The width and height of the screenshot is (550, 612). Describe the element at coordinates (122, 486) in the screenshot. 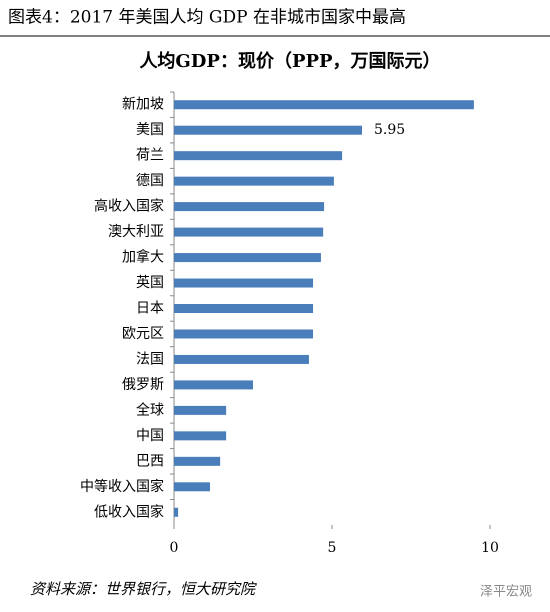

I see `y-tick-label: 中等收入国家` at that location.